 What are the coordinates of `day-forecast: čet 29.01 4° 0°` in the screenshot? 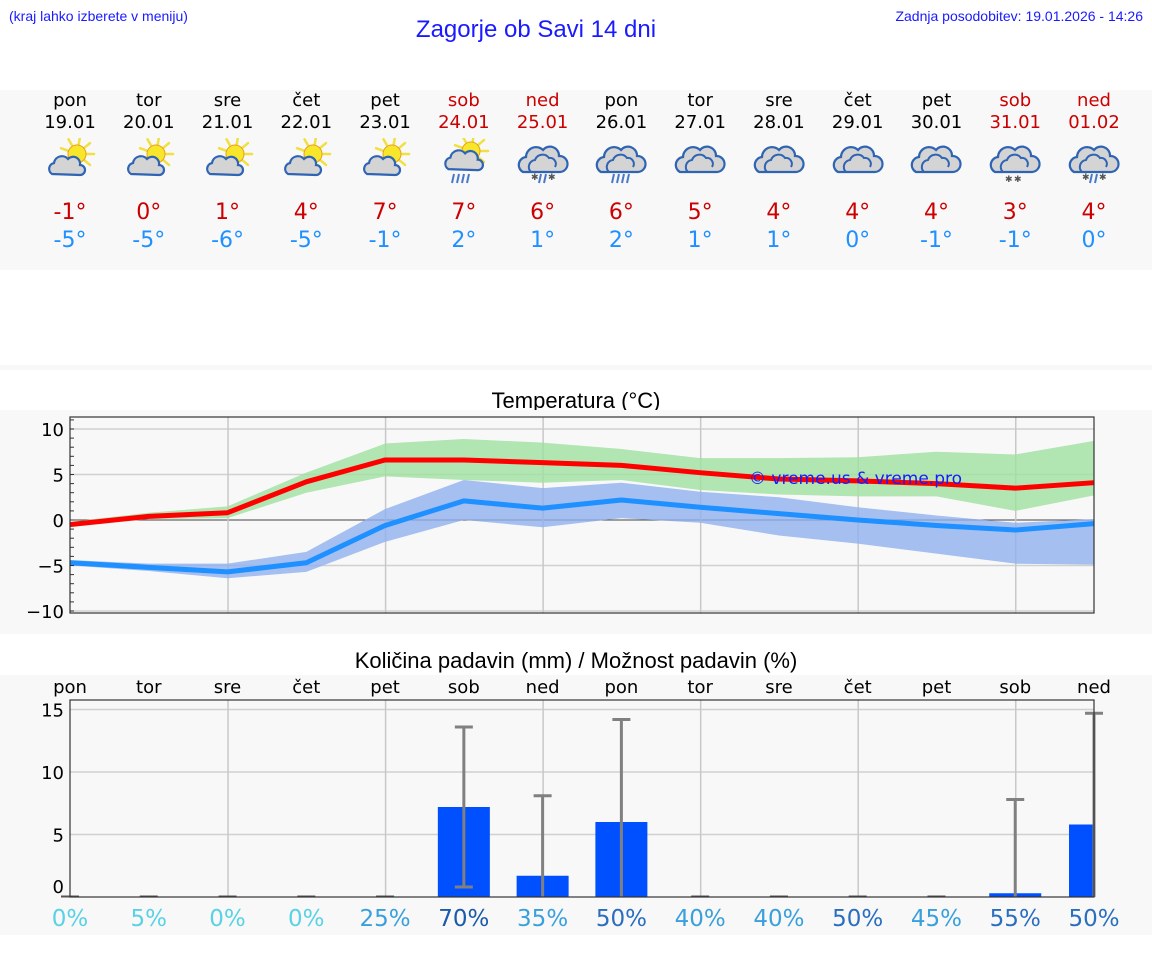 It's located at (858, 180).